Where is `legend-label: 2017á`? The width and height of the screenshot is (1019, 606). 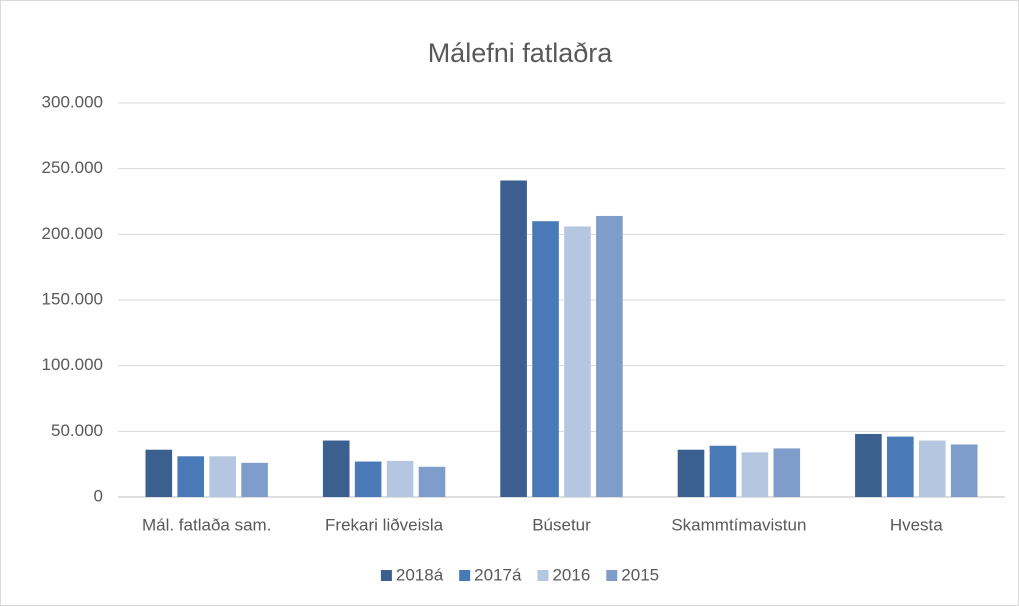
legend-label: 2017á is located at coordinates (498, 574).